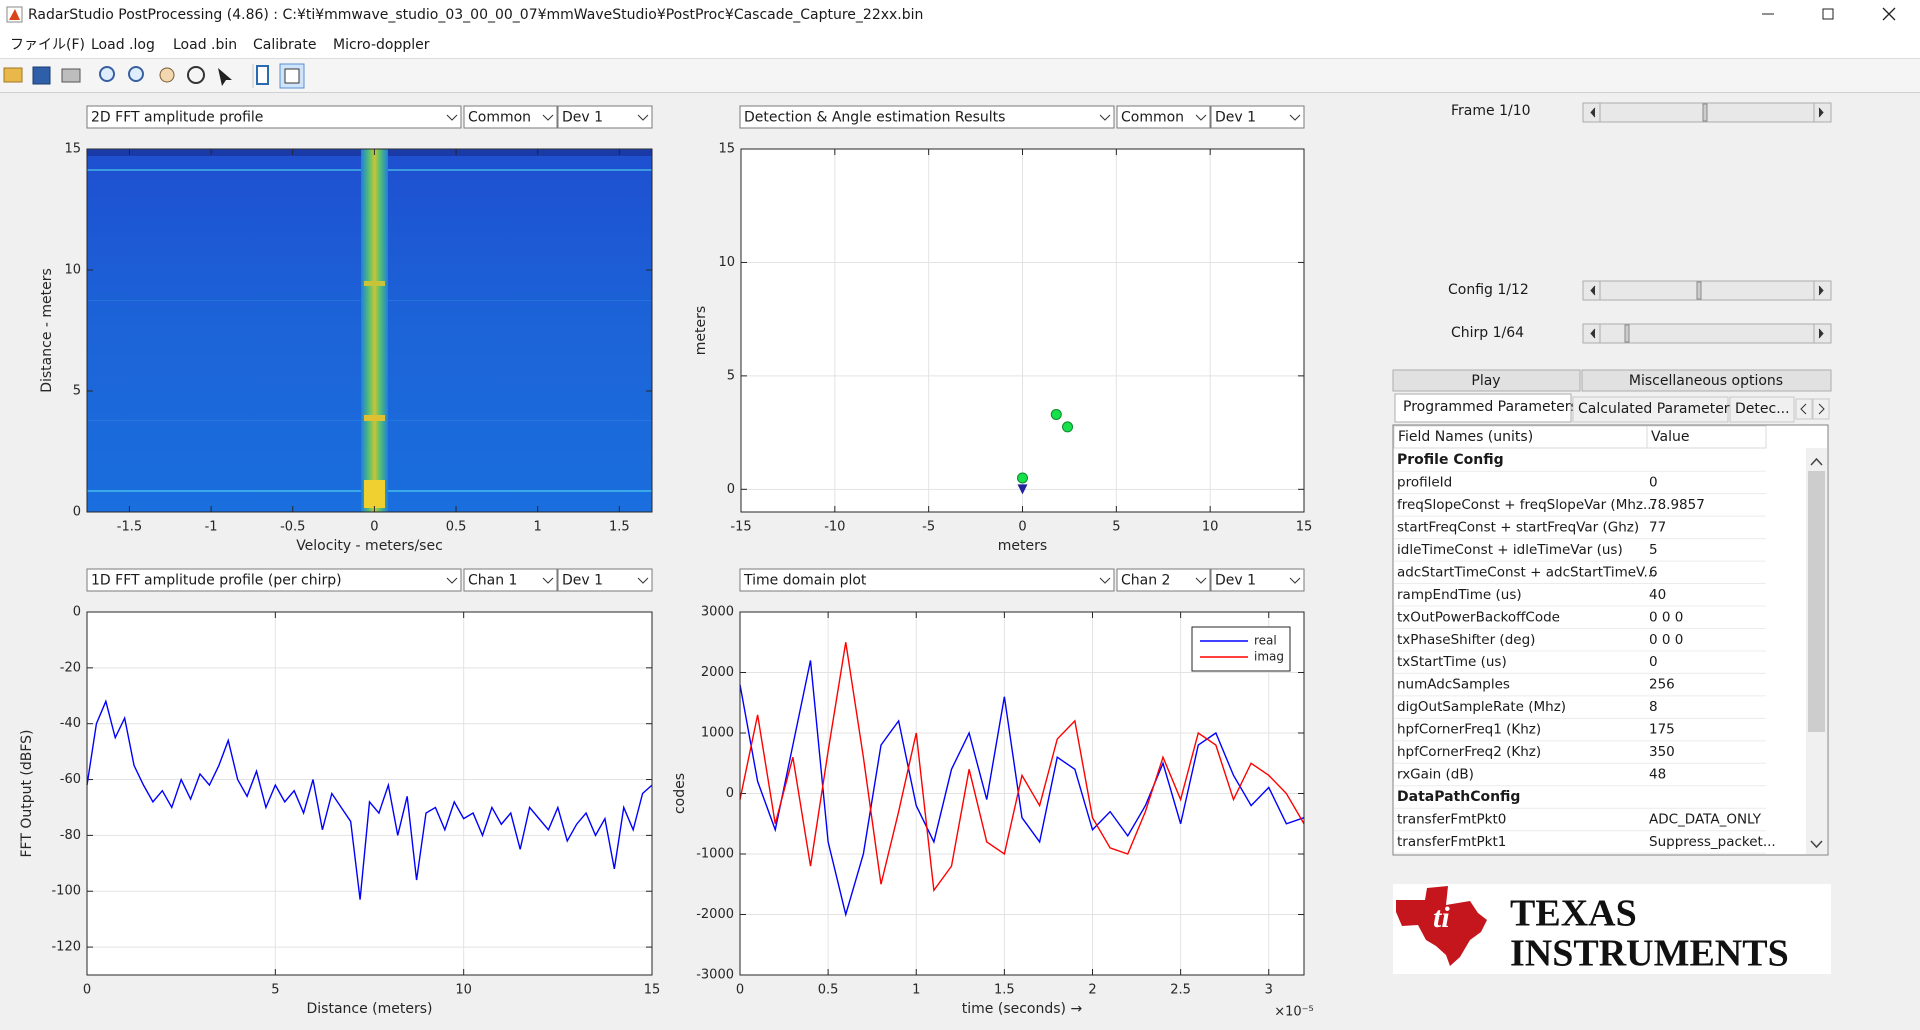 The width and height of the screenshot is (1920, 1030). What do you see at coordinates (381, 45) in the screenshot?
I see `menu-item: Micro-doppler` at bounding box center [381, 45].